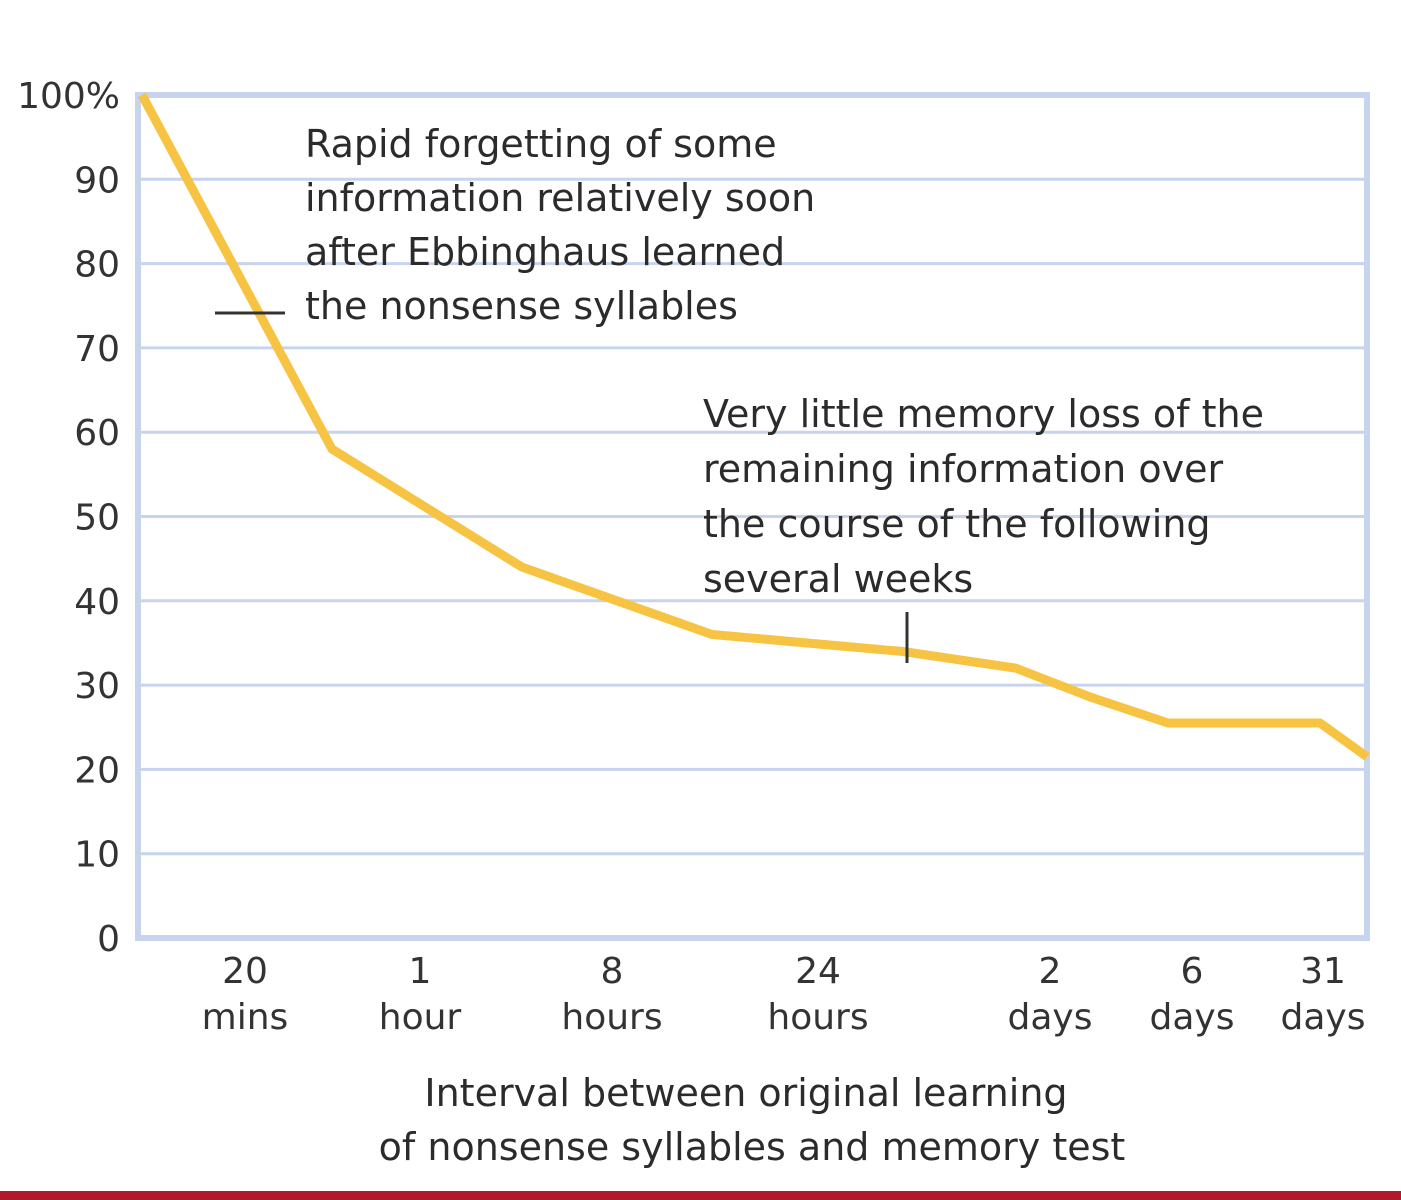  What do you see at coordinates (245, 1017) in the screenshot?
I see `x-tick-label-unit: mins` at bounding box center [245, 1017].